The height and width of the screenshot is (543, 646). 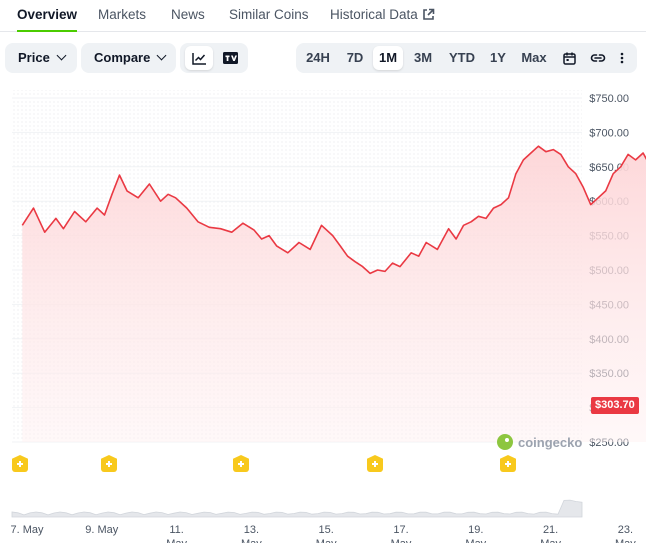 I want to click on share-link-button, so click(x=598, y=58).